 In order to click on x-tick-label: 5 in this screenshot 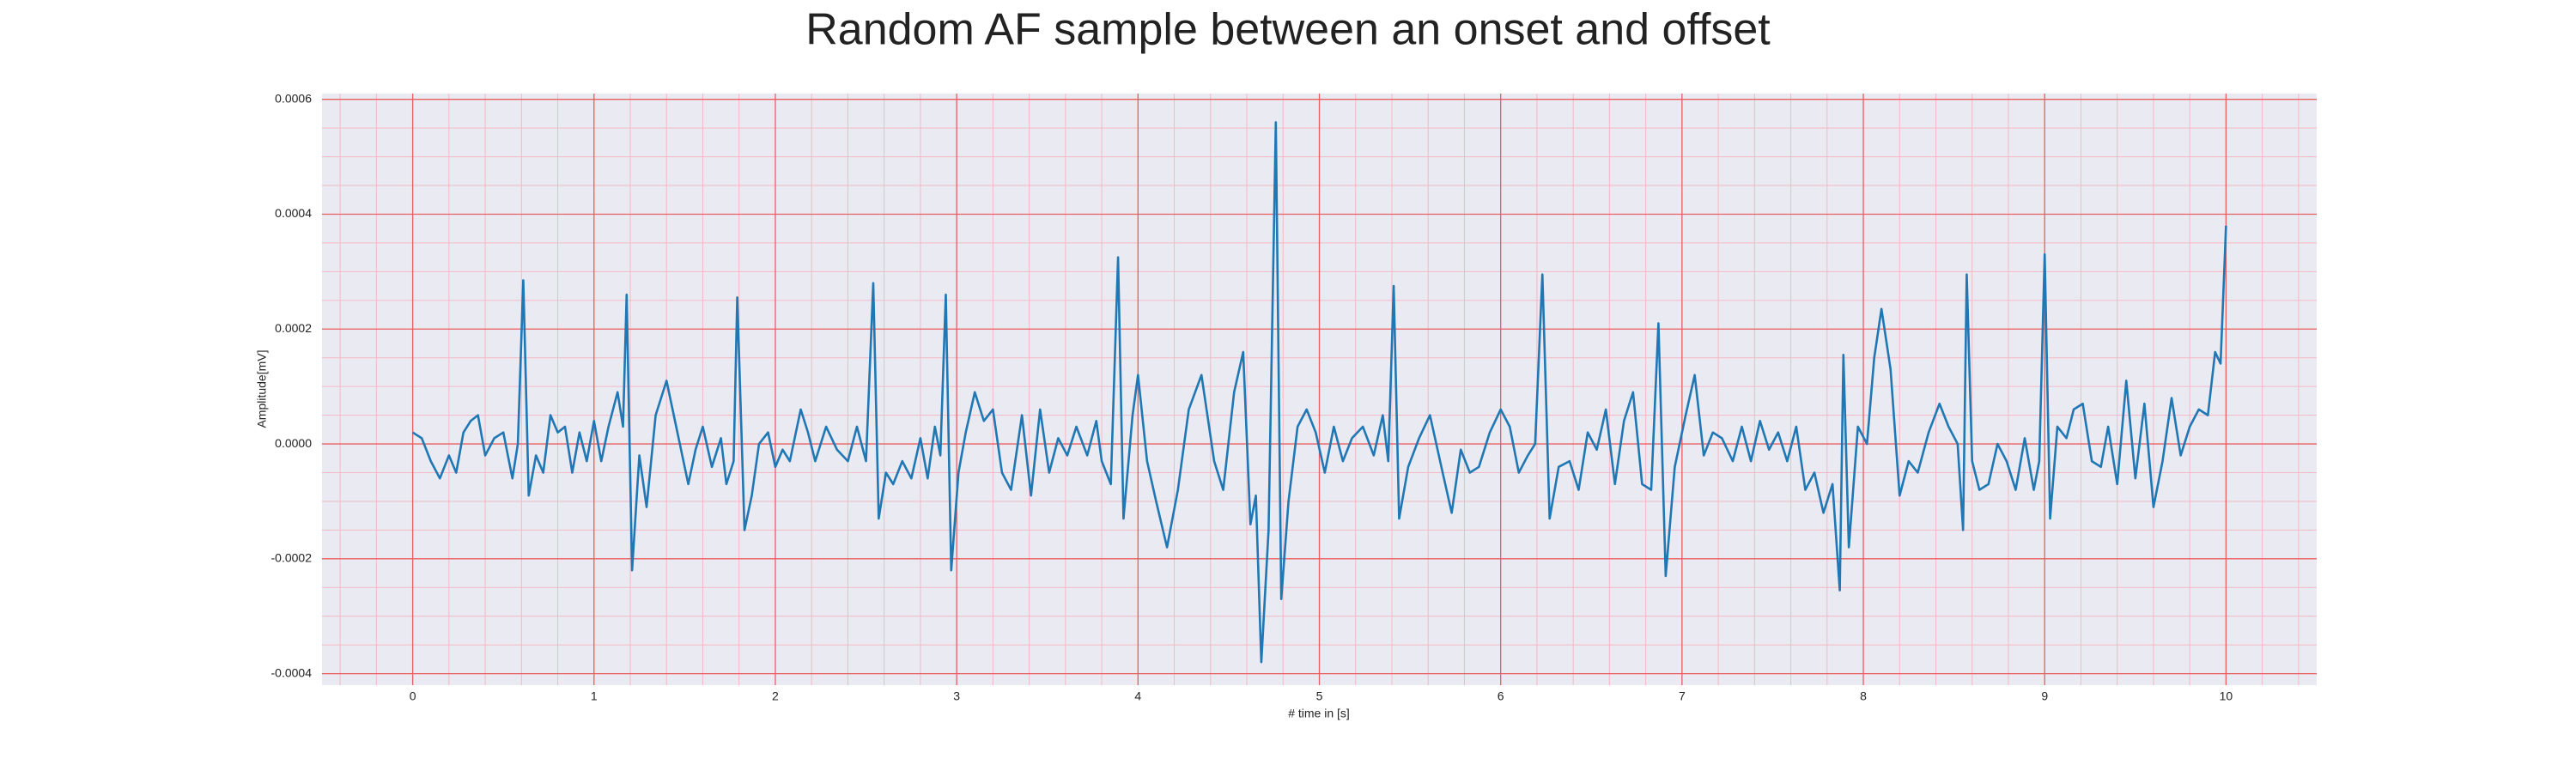, I will do `click(1319, 696)`.